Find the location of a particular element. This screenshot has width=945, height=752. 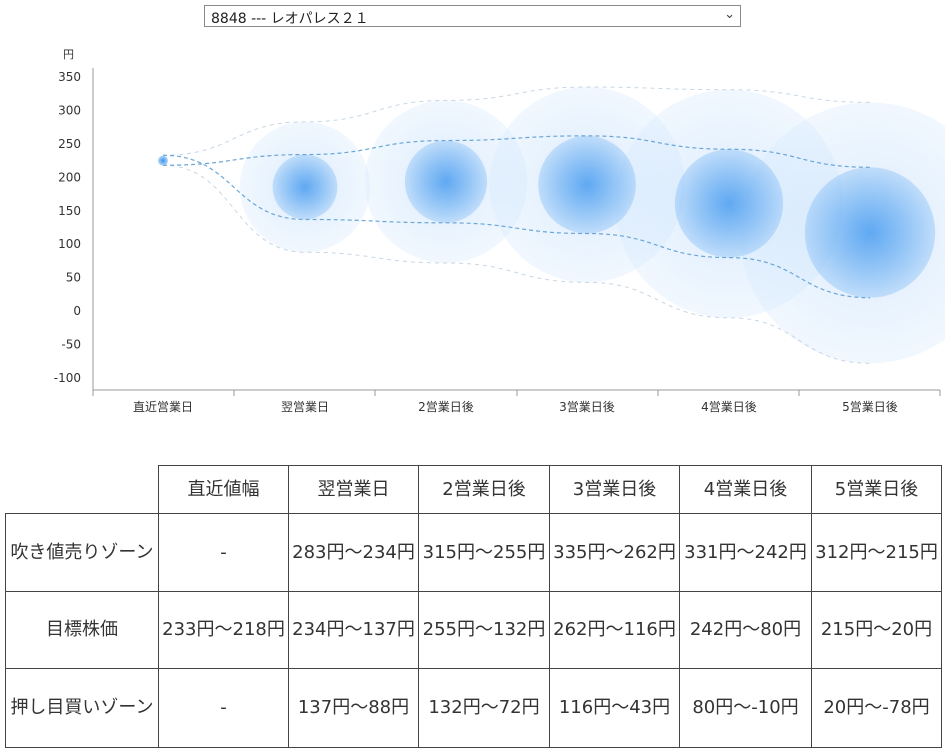

stock-select-value: 8848 --- レオパレス２１ is located at coordinates (290, 19).